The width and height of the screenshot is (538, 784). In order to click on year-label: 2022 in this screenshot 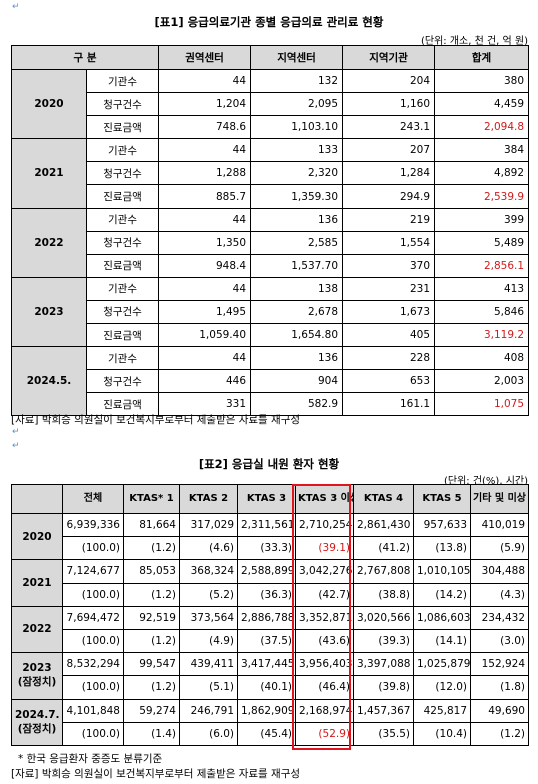, I will do `click(37, 629)`.